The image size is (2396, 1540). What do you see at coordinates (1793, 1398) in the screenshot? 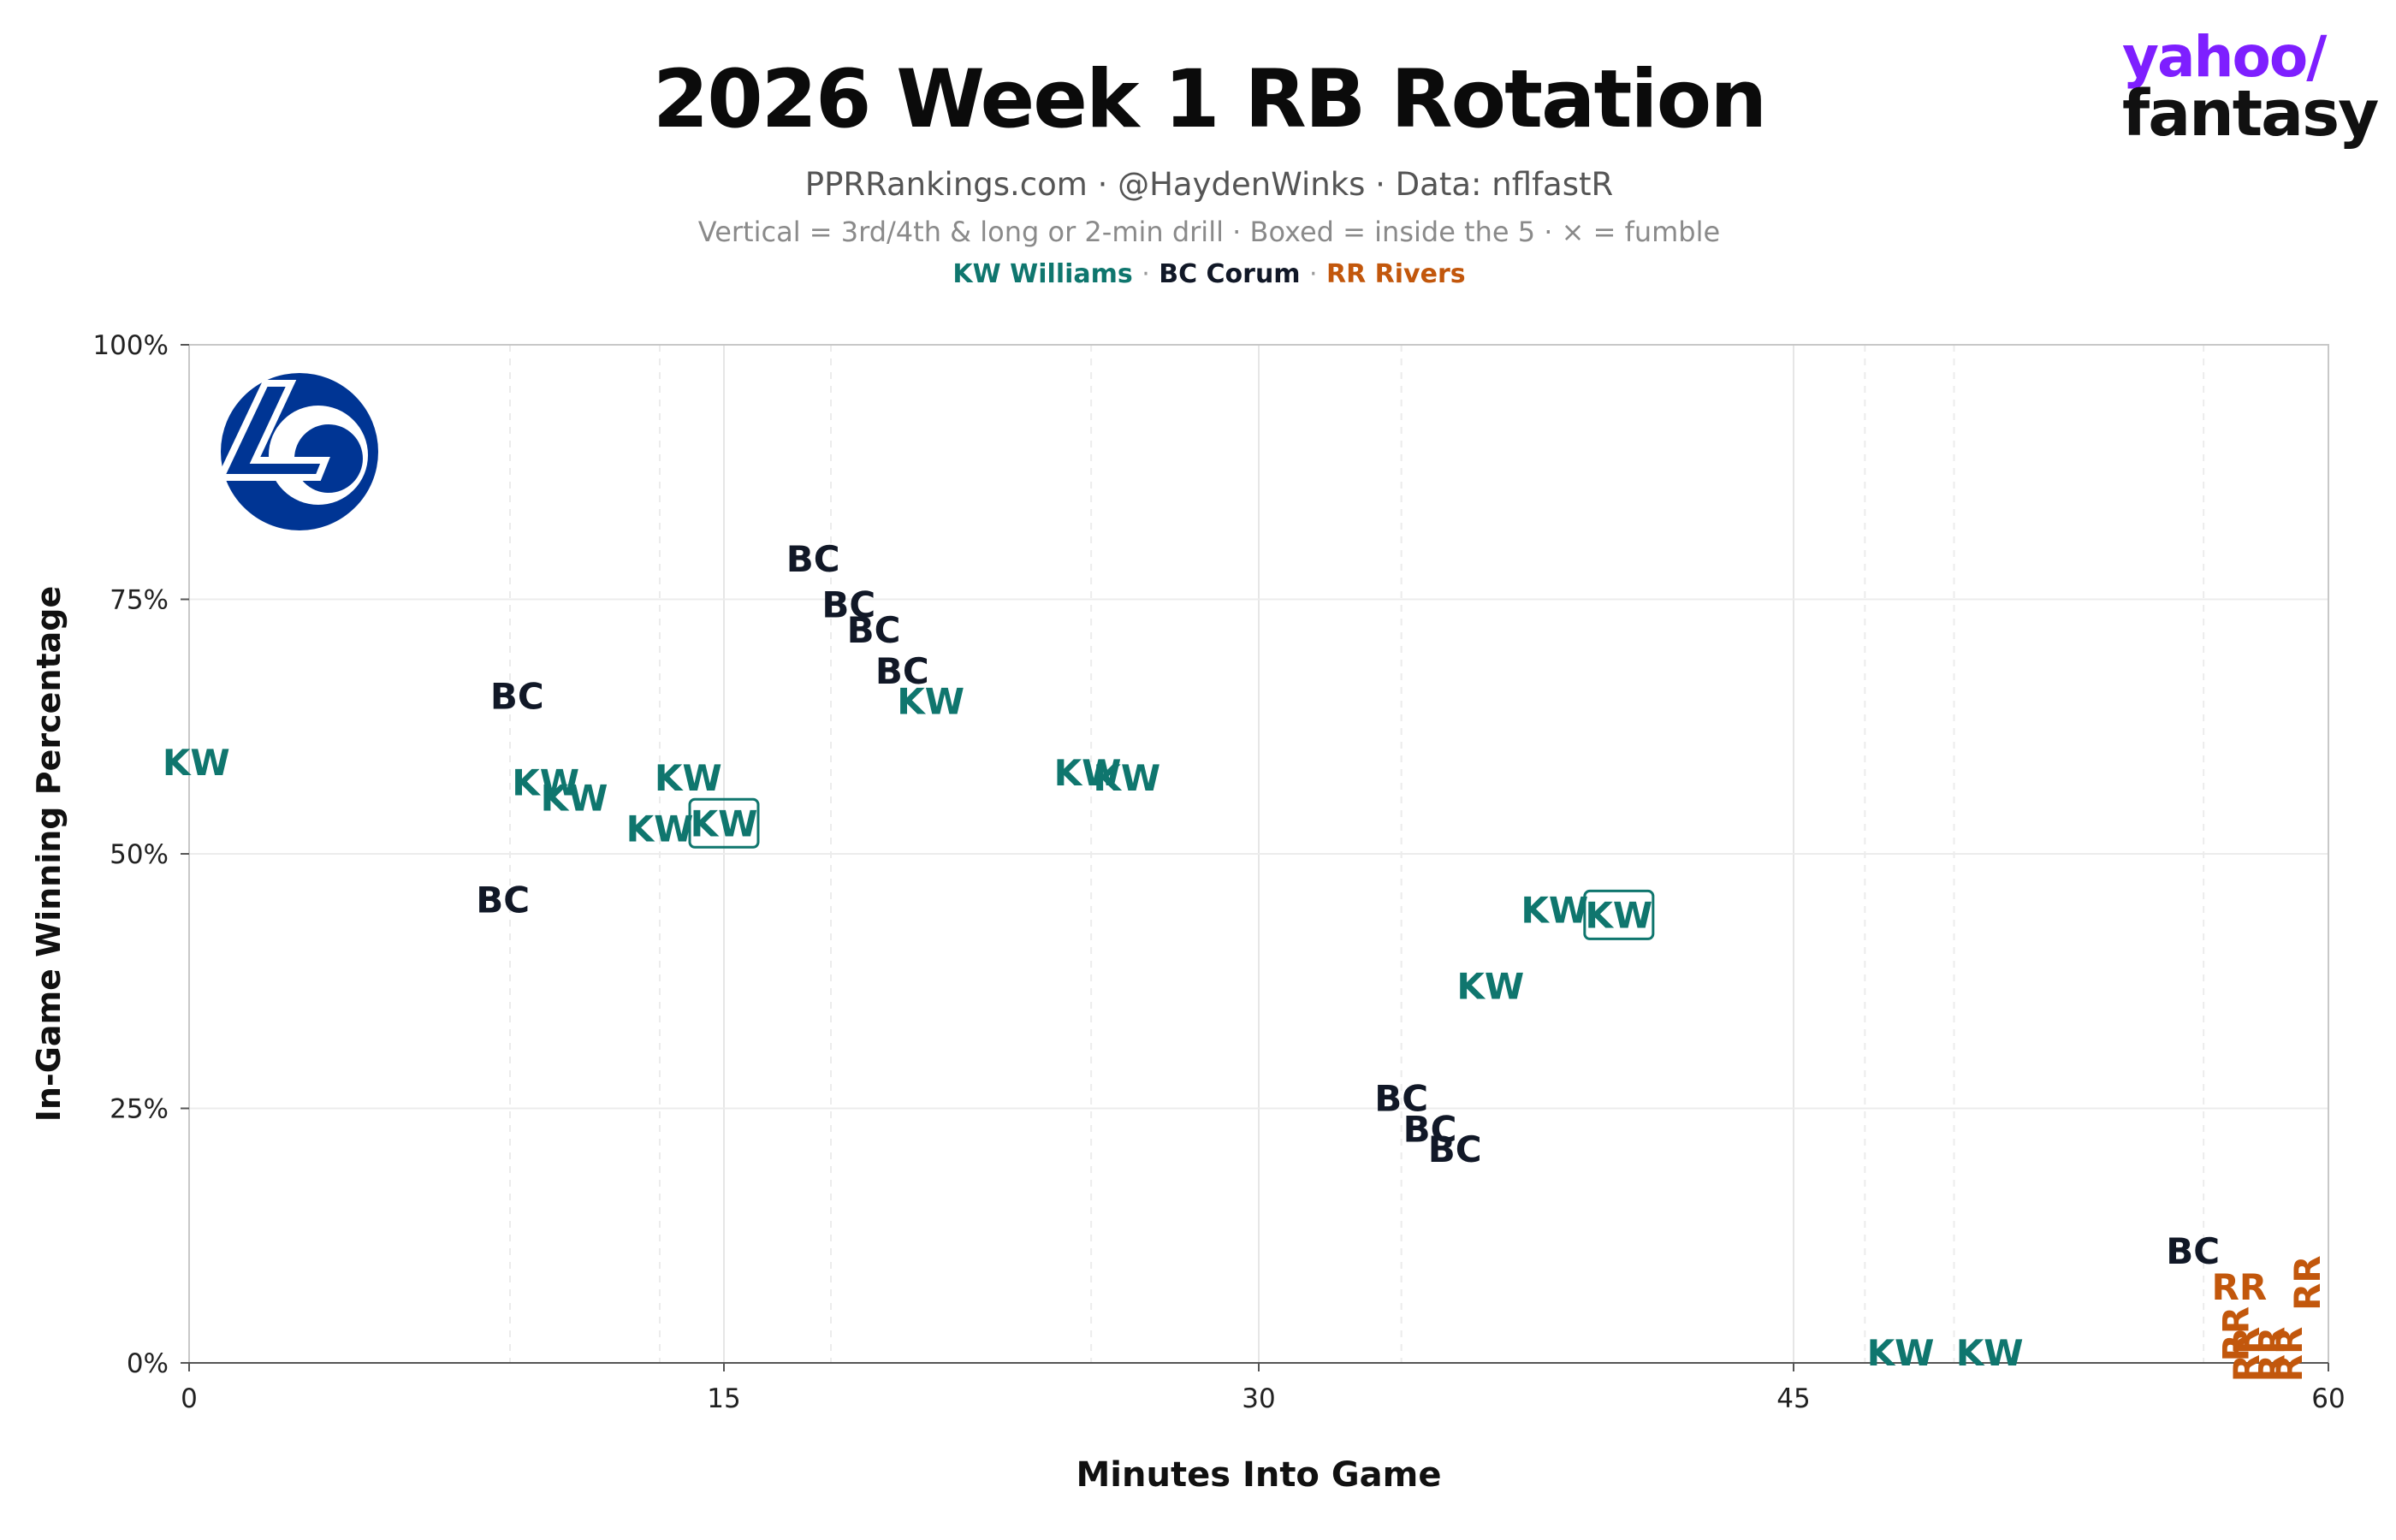
I see `x-tick-label: 45` at bounding box center [1793, 1398].